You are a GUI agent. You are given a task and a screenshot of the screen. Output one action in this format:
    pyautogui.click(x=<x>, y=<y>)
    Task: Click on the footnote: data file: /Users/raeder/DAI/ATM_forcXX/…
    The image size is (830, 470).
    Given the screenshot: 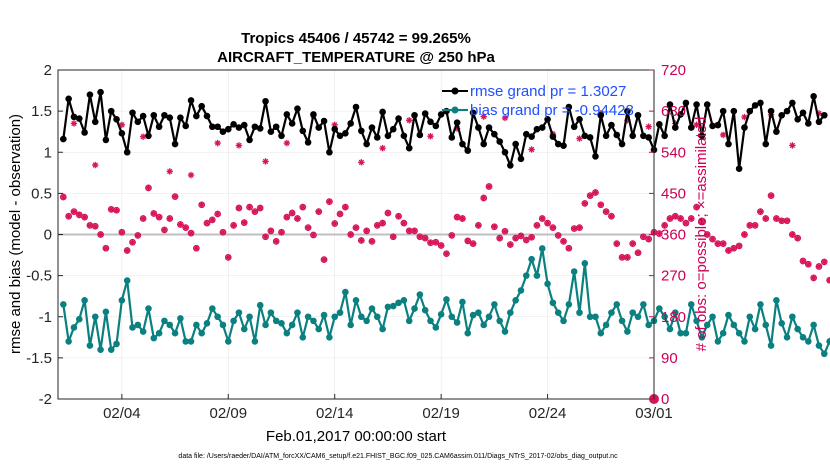 What is the action you would take?
    pyautogui.click(x=398, y=456)
    